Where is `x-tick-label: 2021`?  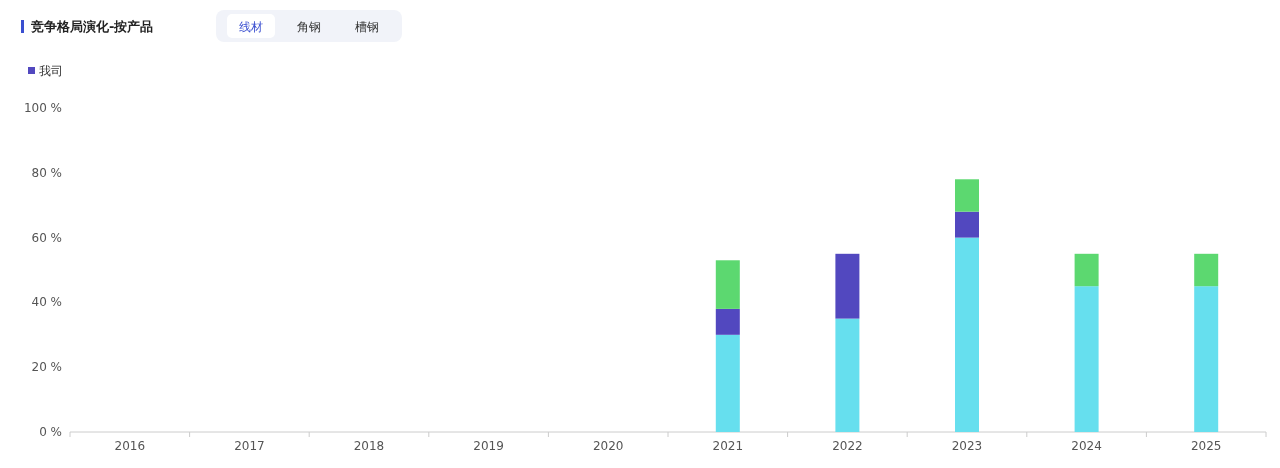 x-tick-label: 2021 is located at coordinates (728, 446).